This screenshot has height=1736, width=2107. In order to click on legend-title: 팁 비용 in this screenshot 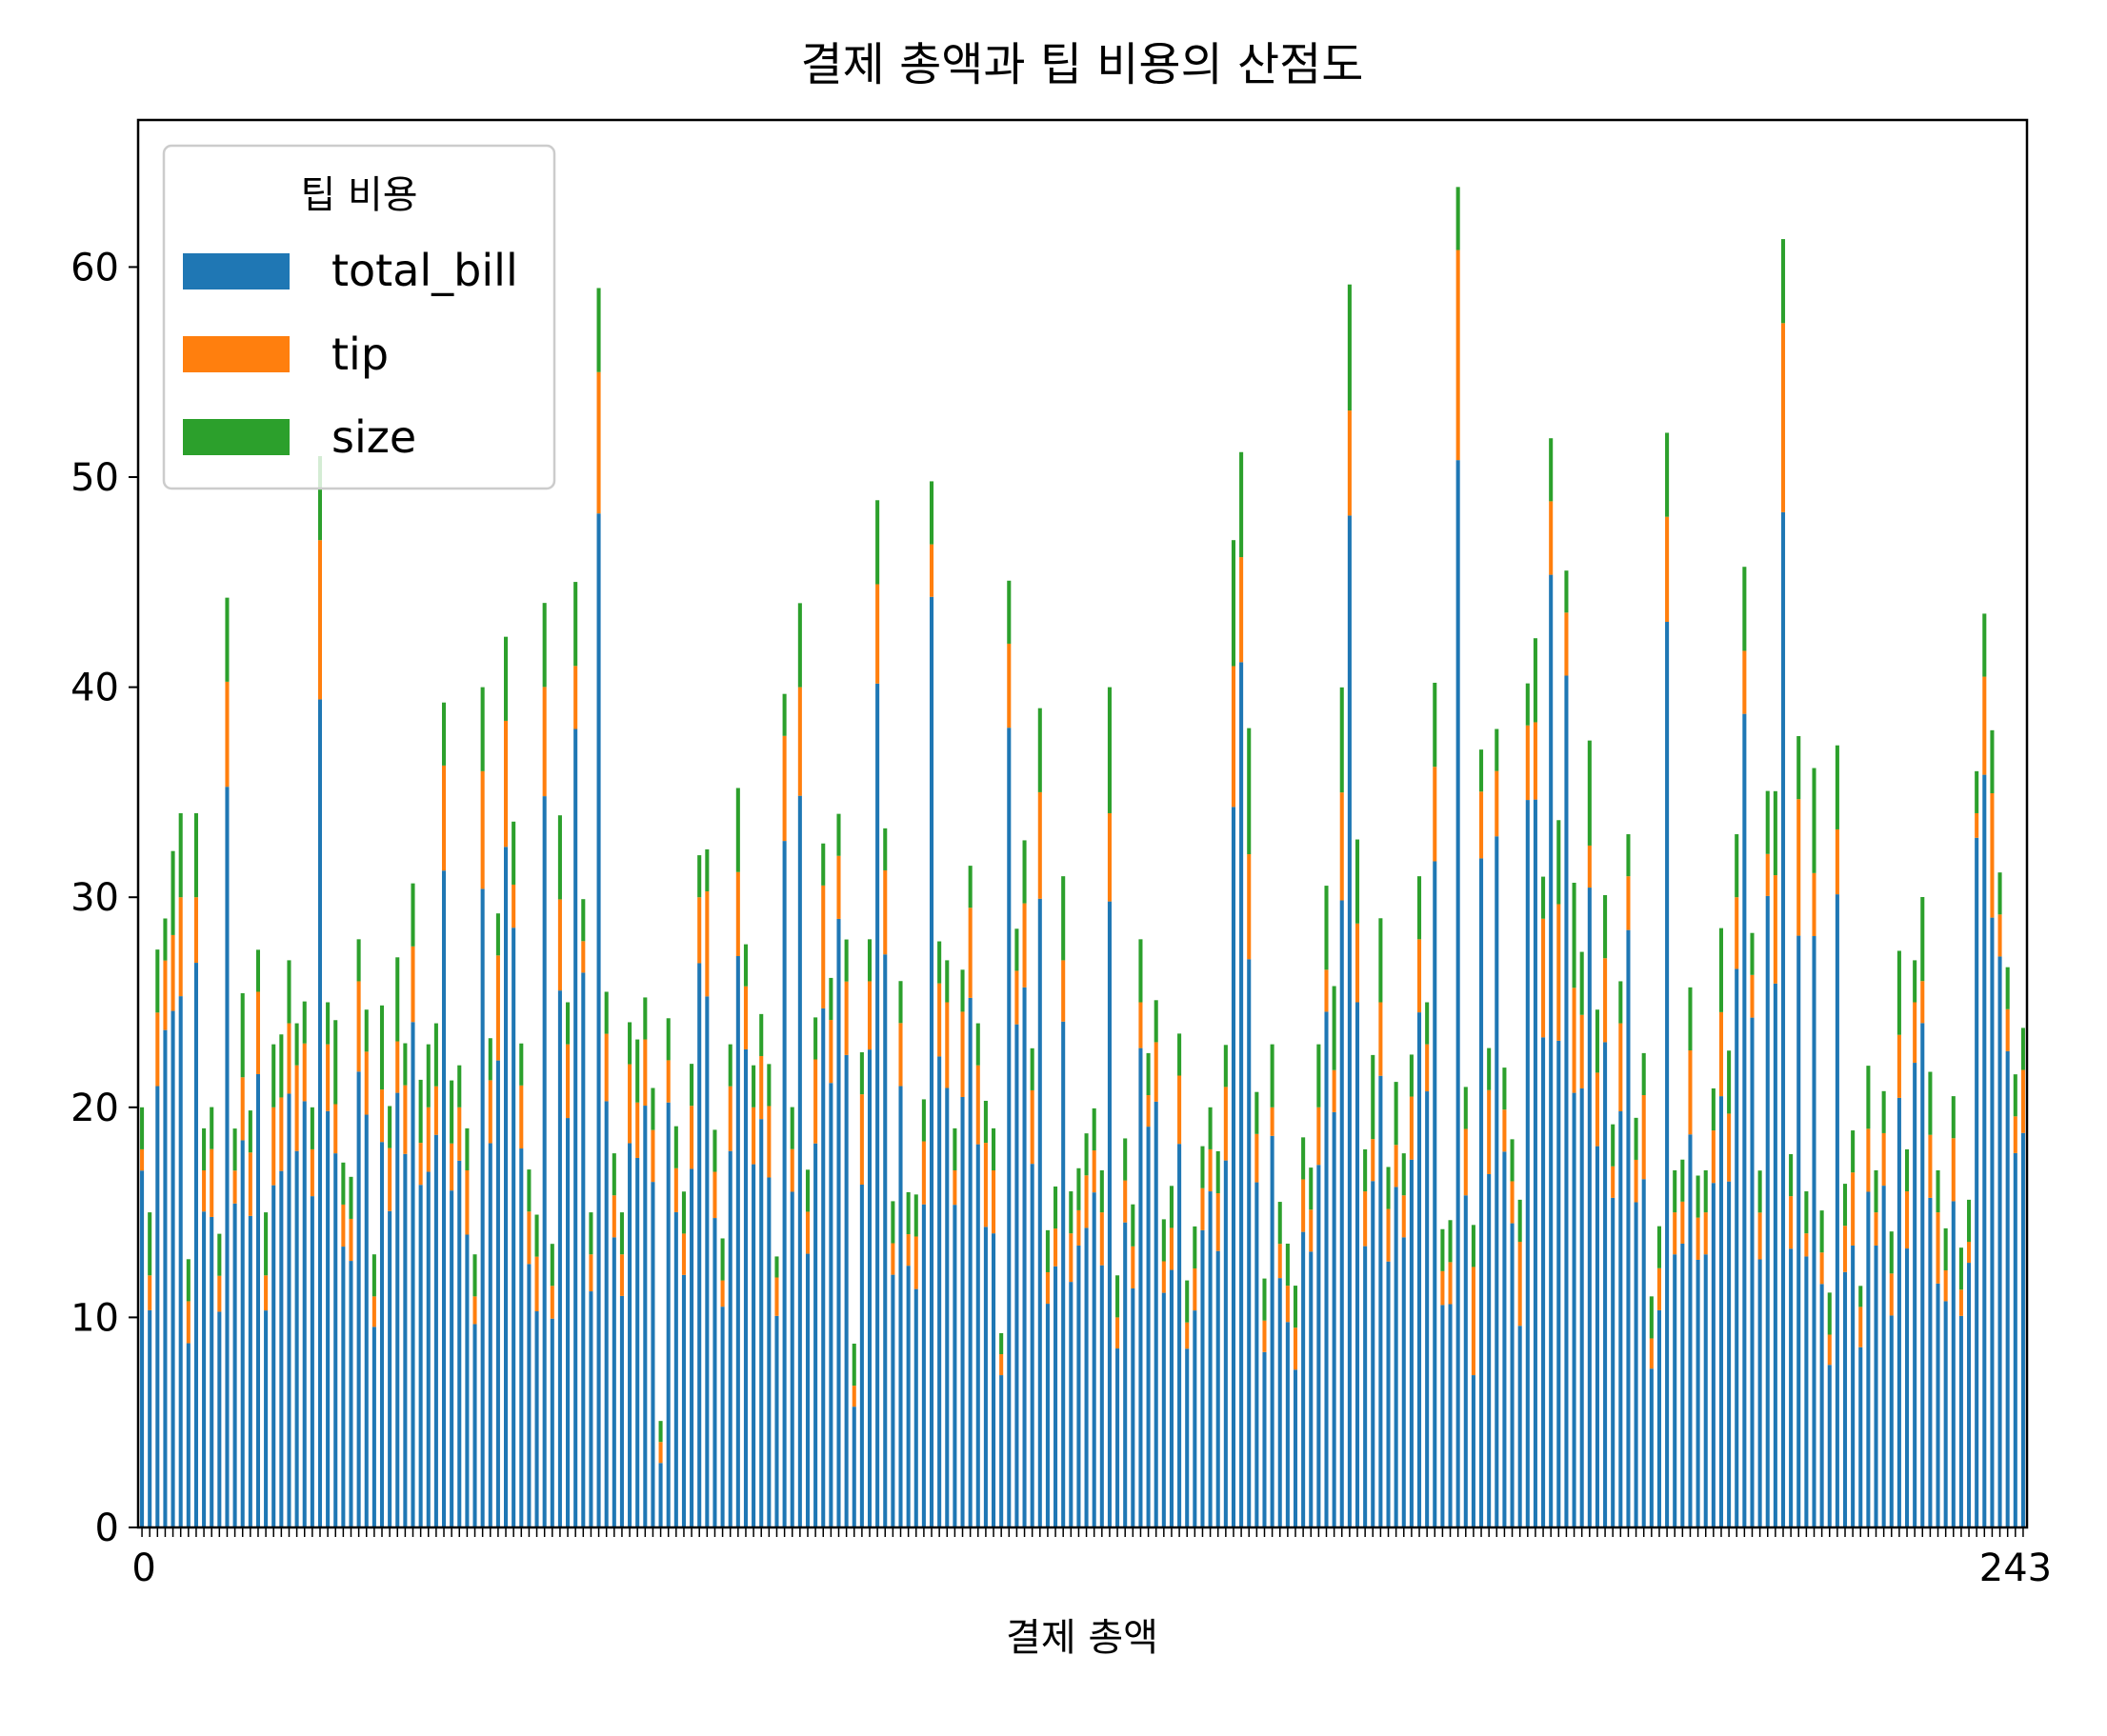, I will do `click(358, 195)`.